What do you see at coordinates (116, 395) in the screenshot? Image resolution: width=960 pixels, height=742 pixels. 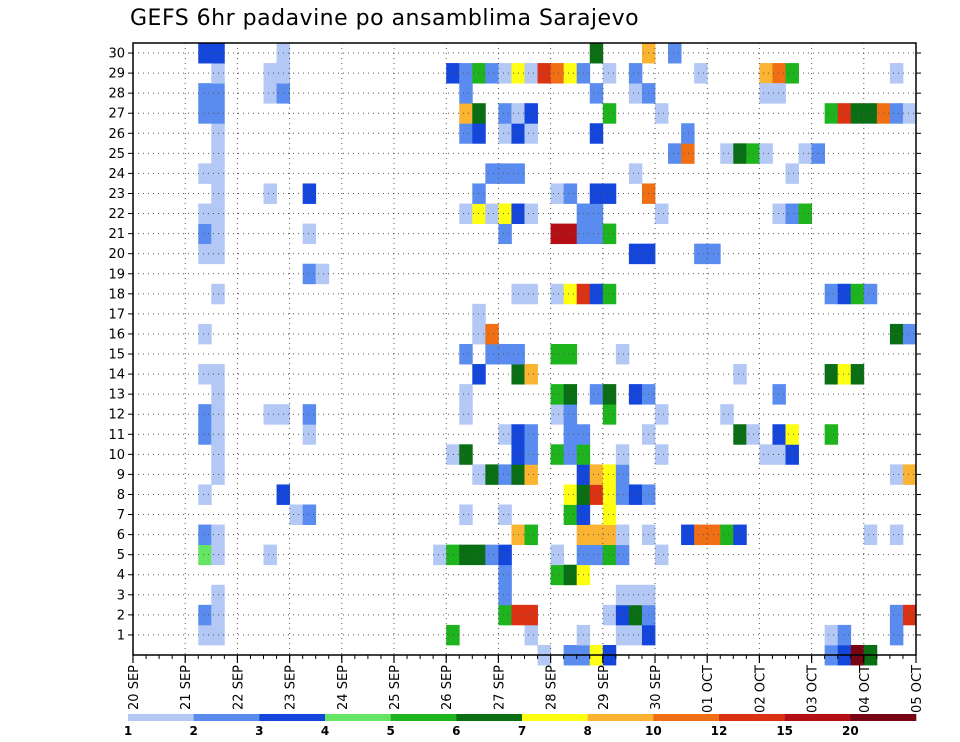 I see `y-tick-label: 13` at bounding box center [116, 395].